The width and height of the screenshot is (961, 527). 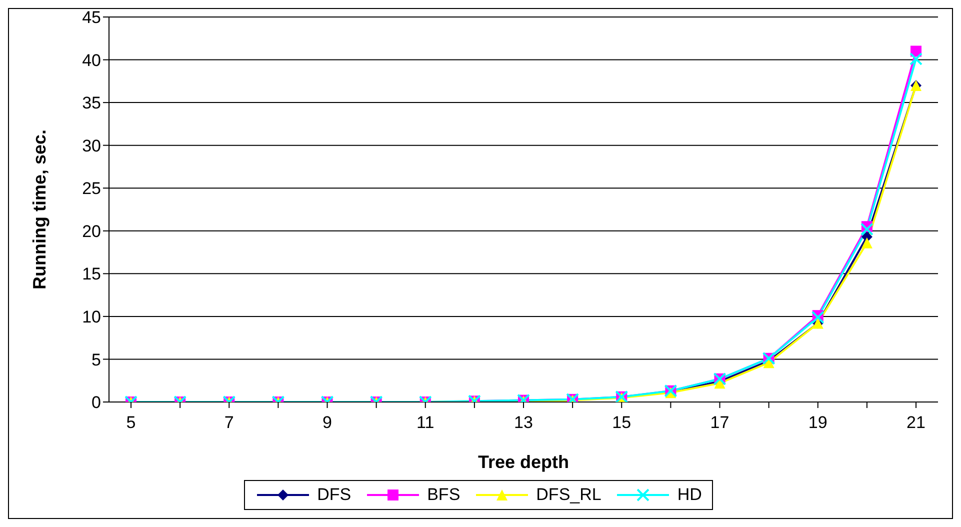 I want to click on legend-label: BFS, so click(x=443, y=495).